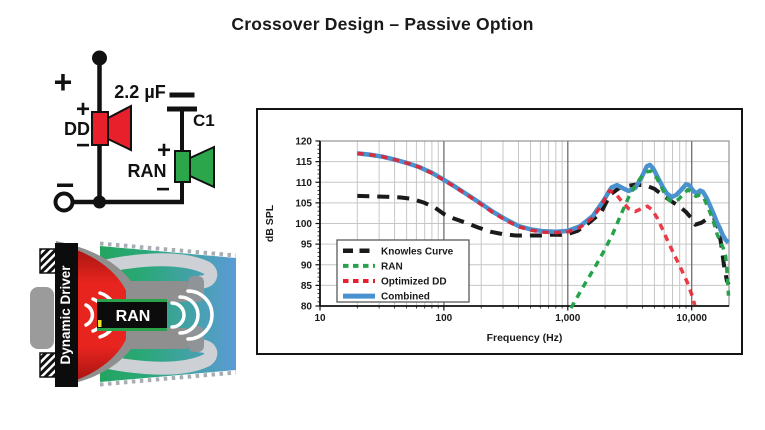  Describe the element at coordinates (405, 297) in the screenshot. I see `legend-label: Combined` at that location.